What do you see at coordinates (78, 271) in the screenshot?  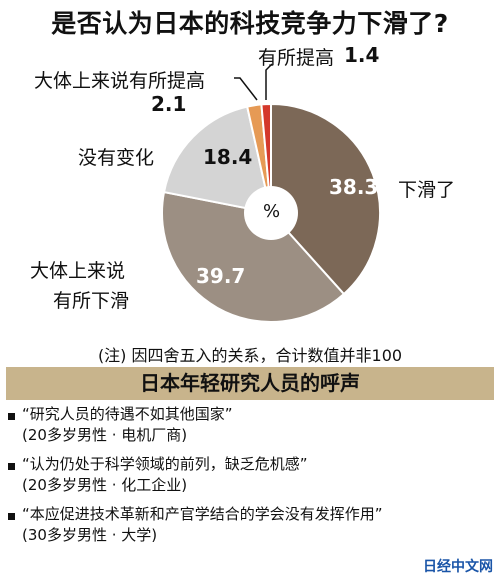 I see `label-slight-slide-line1: 大体上来说` at bounding box center [78, 271].